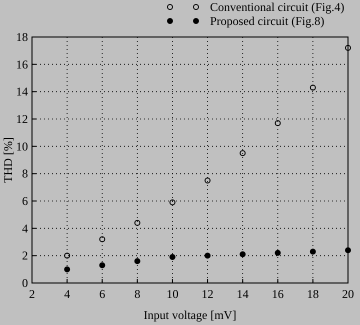 The image size is (360, 325). What do you see at coordinates (208, 294) in the screenshot?
I see `x-tick-label: 12` at bounding box center [208, 294].